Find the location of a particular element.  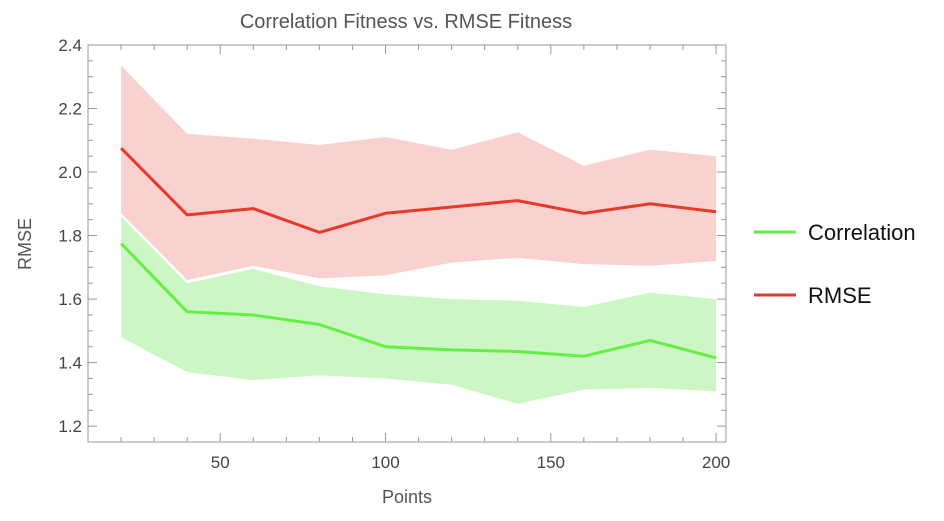

x-tick-label: 50 is located at coordinates (220, 462).